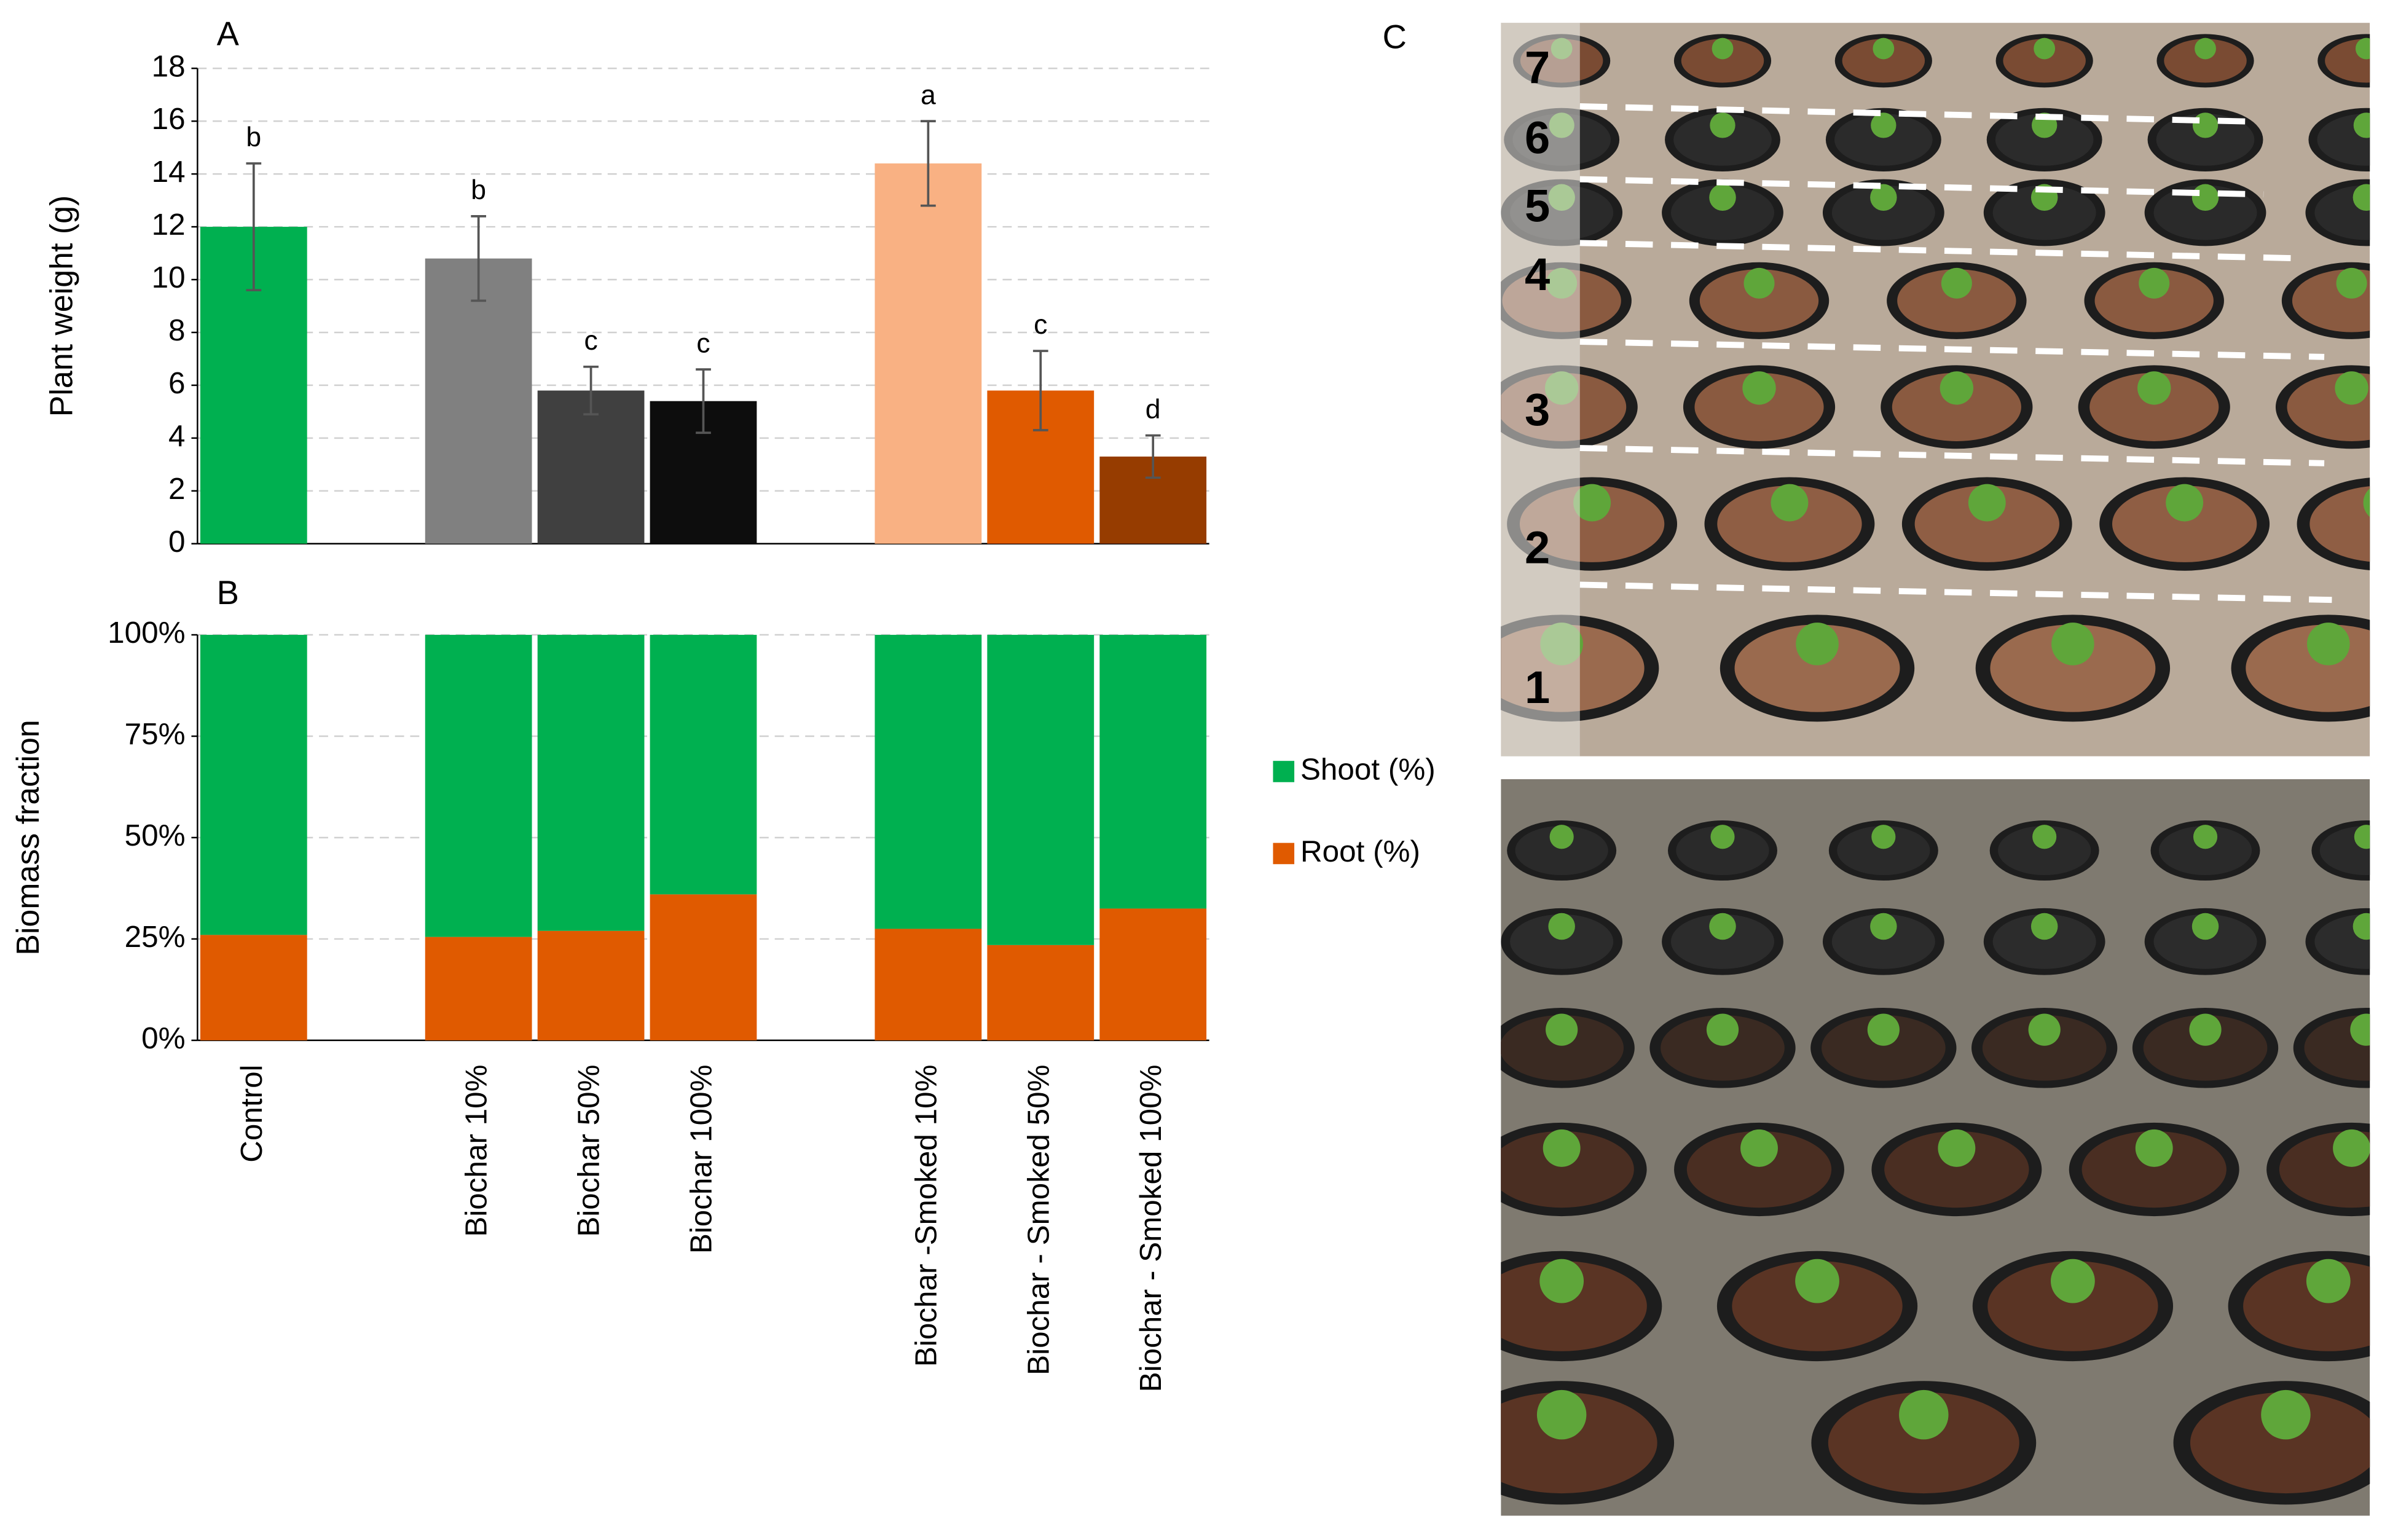 The image size is (2382, 1540). I want to click on panel-label: A, so click(228, 34).